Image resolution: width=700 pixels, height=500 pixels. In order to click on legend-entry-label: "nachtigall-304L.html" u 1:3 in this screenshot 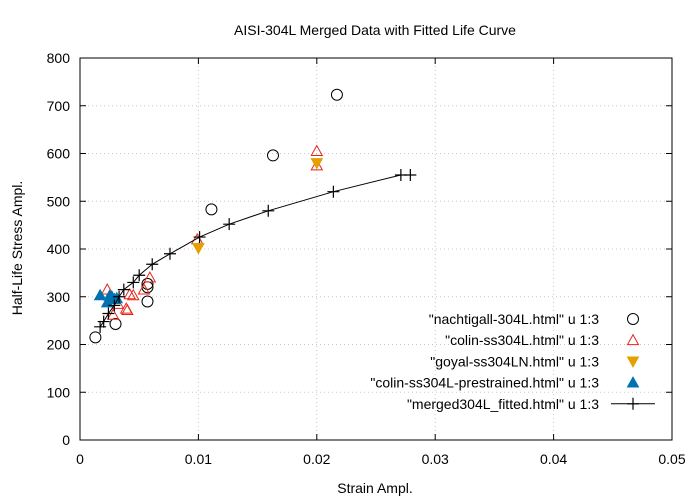, I will do `click(514, 319)`.